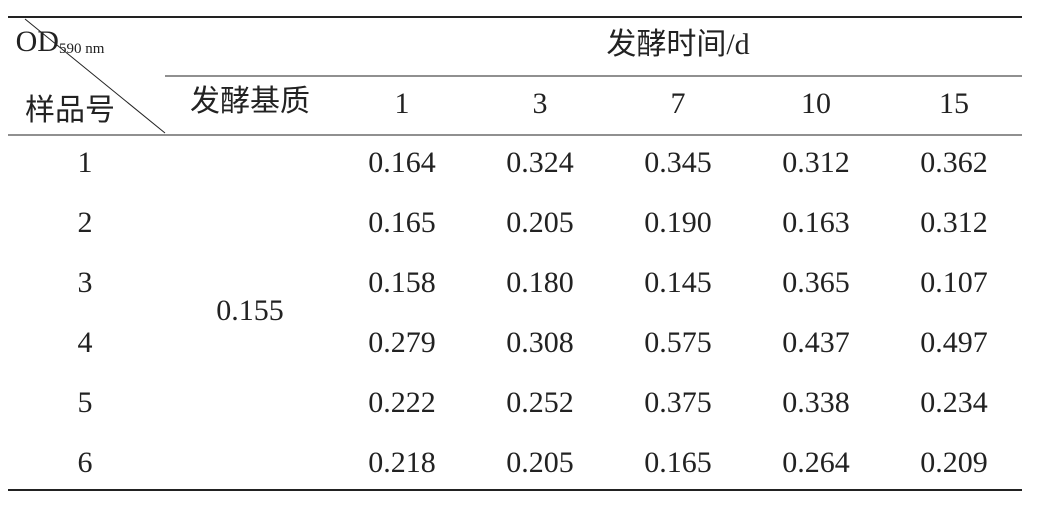  Describe the element at coordinates (816, 282) in the screenshot. I see `cell-value: 0.365` at that location.